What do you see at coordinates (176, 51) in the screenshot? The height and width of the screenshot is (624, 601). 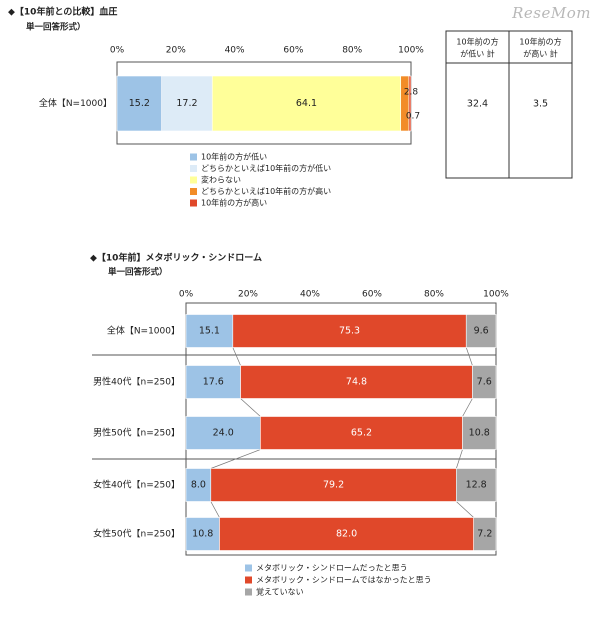 I see `chart1-tick-label: 20%` at bounding box center [176, 51].